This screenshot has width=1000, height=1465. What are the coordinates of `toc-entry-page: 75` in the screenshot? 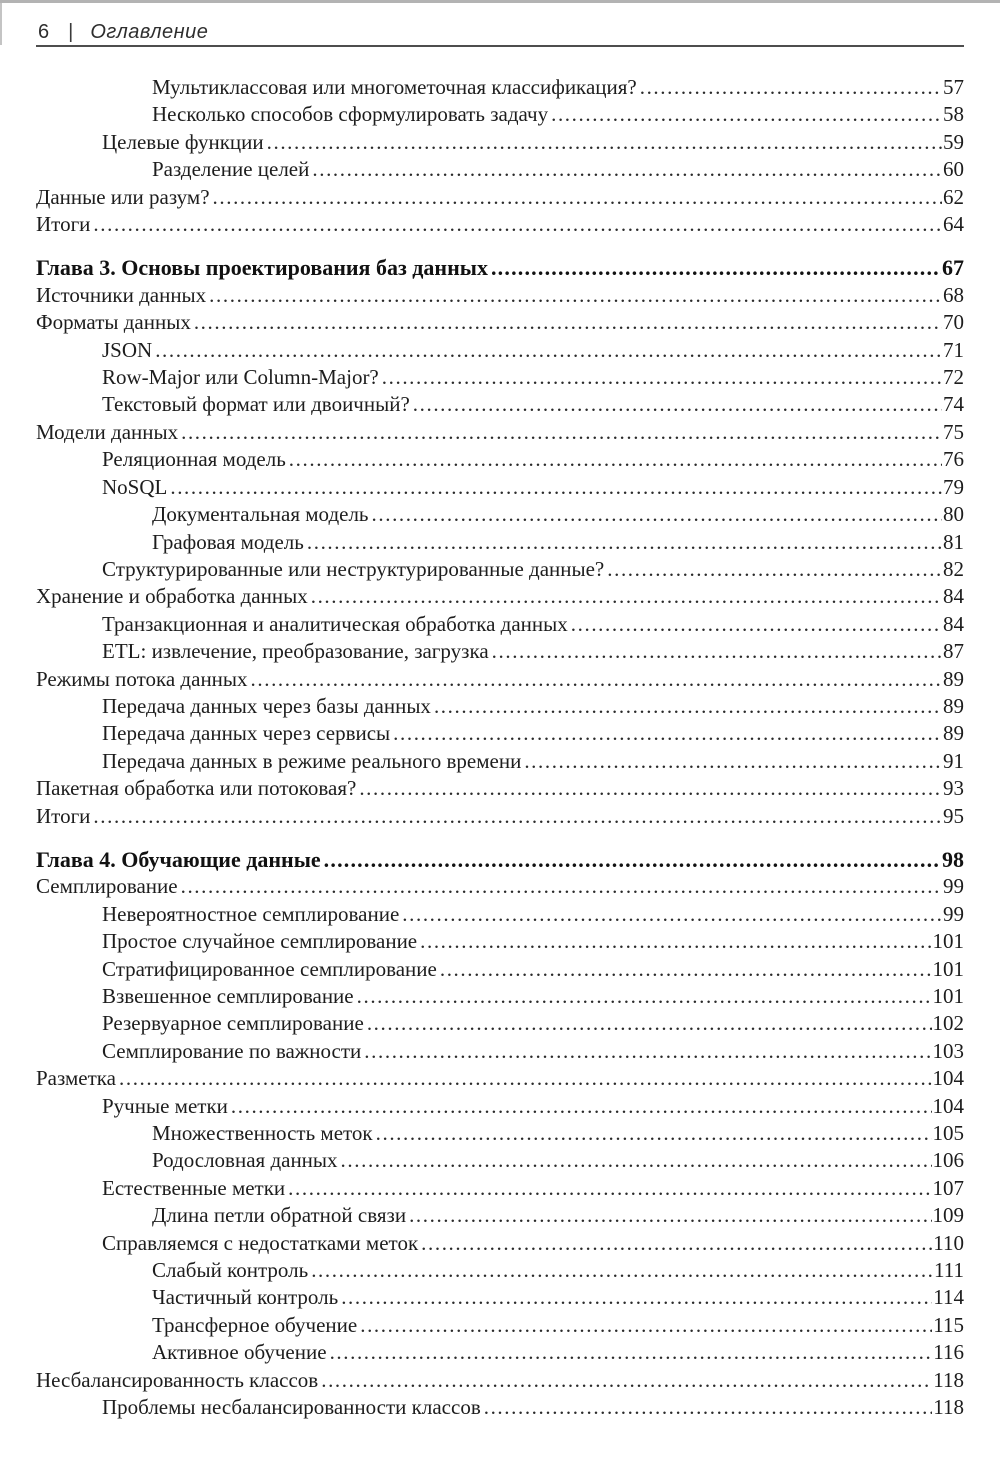 It's located at (953, 431).